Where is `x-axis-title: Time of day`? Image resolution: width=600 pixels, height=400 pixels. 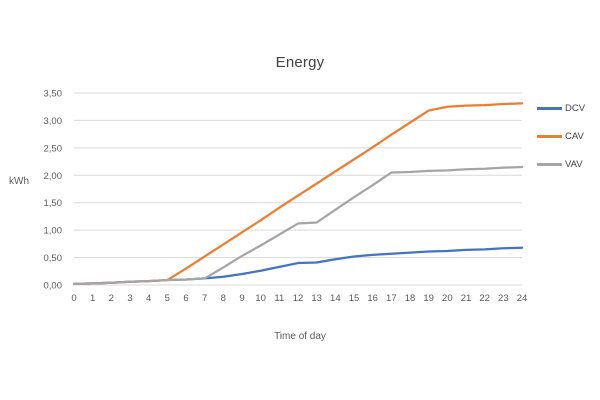 x-axis-title: Time of day is located at coordinates (300, 336).